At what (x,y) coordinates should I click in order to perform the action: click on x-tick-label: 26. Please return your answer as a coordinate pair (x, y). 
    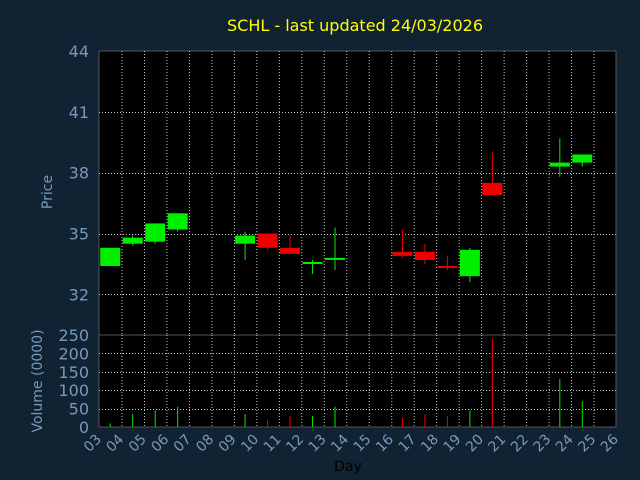
    Looking at the image, I should click on (610, 443).